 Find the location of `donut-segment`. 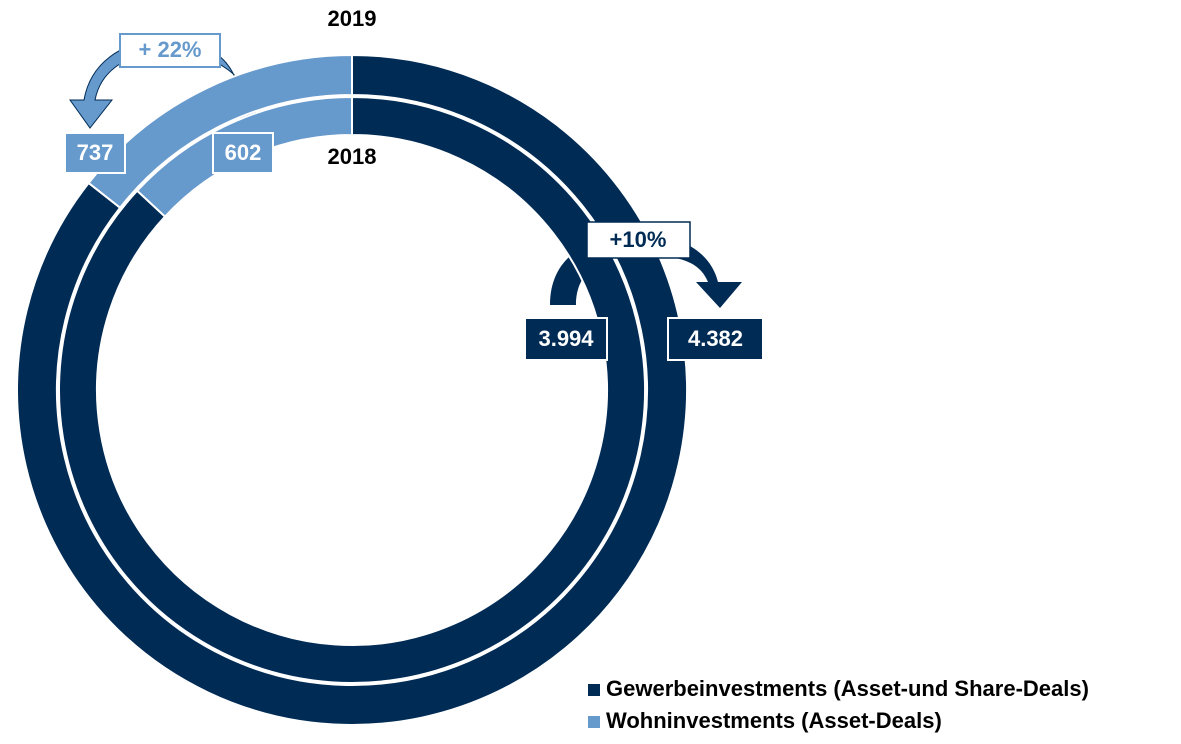

donut-segment is located at coordinates (220, 131).